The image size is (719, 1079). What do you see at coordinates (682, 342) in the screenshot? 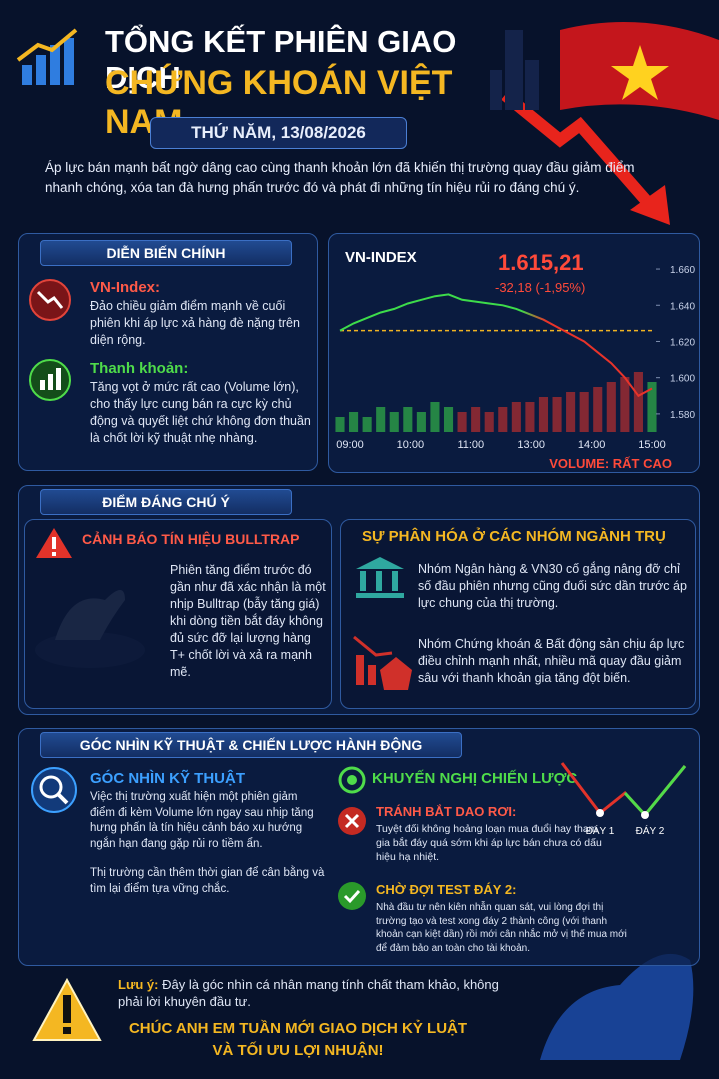
I see `y-tick-label: 1.620` at bounding box center [682, 342].